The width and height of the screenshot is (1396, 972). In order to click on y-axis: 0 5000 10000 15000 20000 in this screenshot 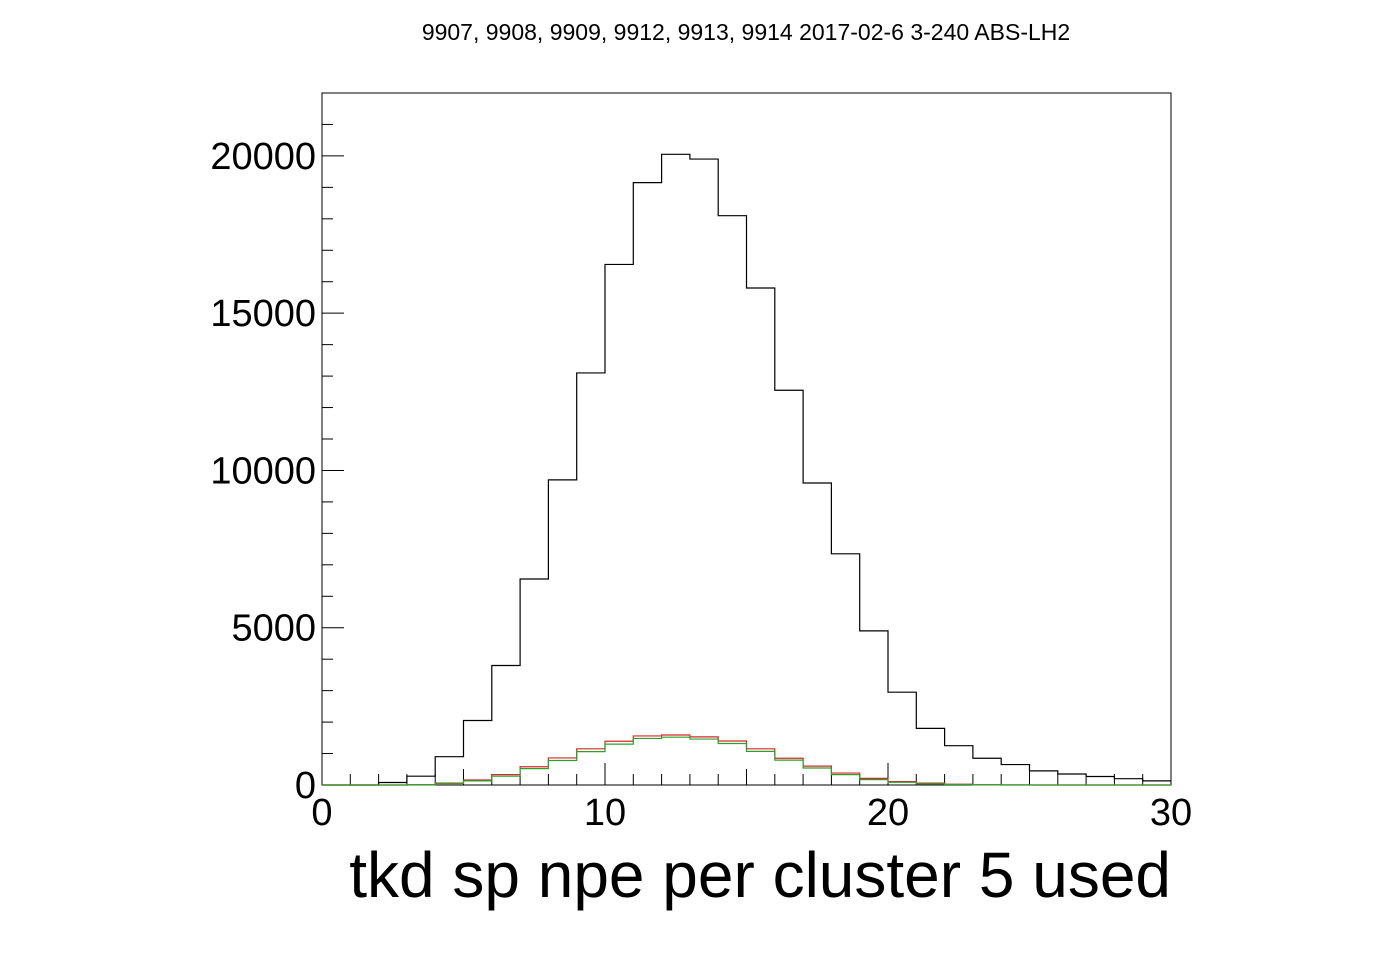, I will do `click(277, 449)`.